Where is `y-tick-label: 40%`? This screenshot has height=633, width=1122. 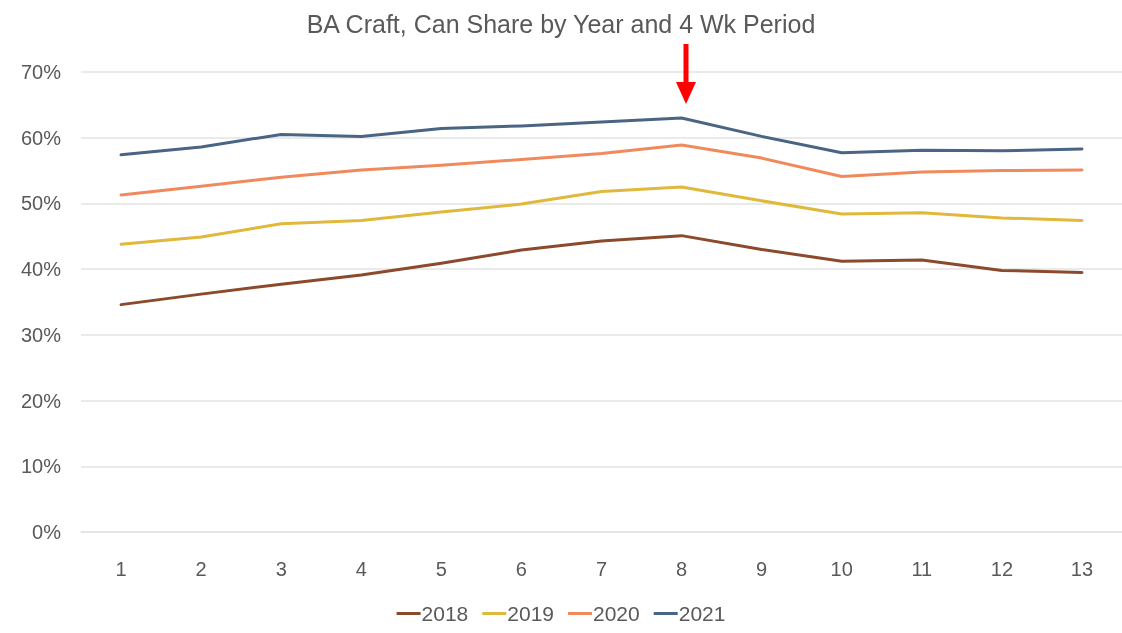
y-tick-label: 40% is located at coordinates (41, 269).